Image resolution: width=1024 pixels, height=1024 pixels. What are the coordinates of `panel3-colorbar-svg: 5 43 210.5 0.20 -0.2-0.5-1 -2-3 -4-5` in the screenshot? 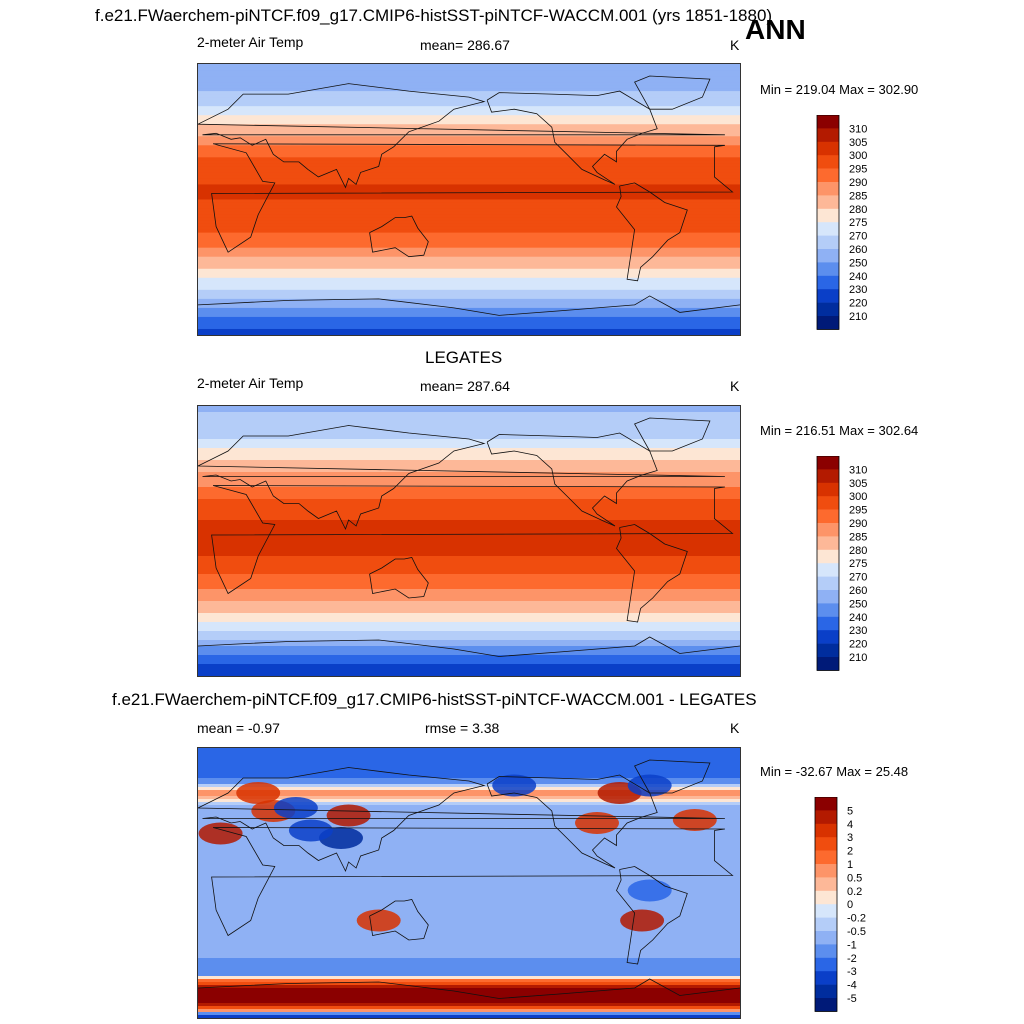 It's located at (840, 904).